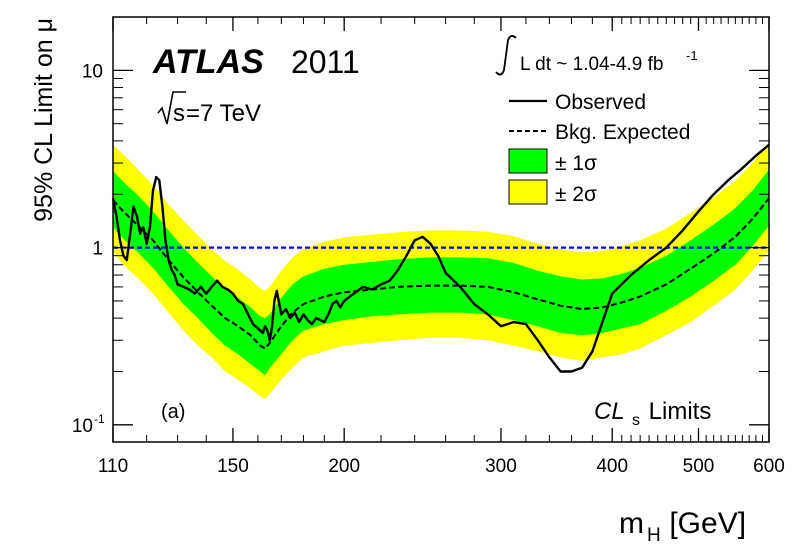 The width and height of the screenshot is (800, 546). Describe the element at coordinates (528, 192) in the screenshot. I see `legend-band2-swatch` at that location.